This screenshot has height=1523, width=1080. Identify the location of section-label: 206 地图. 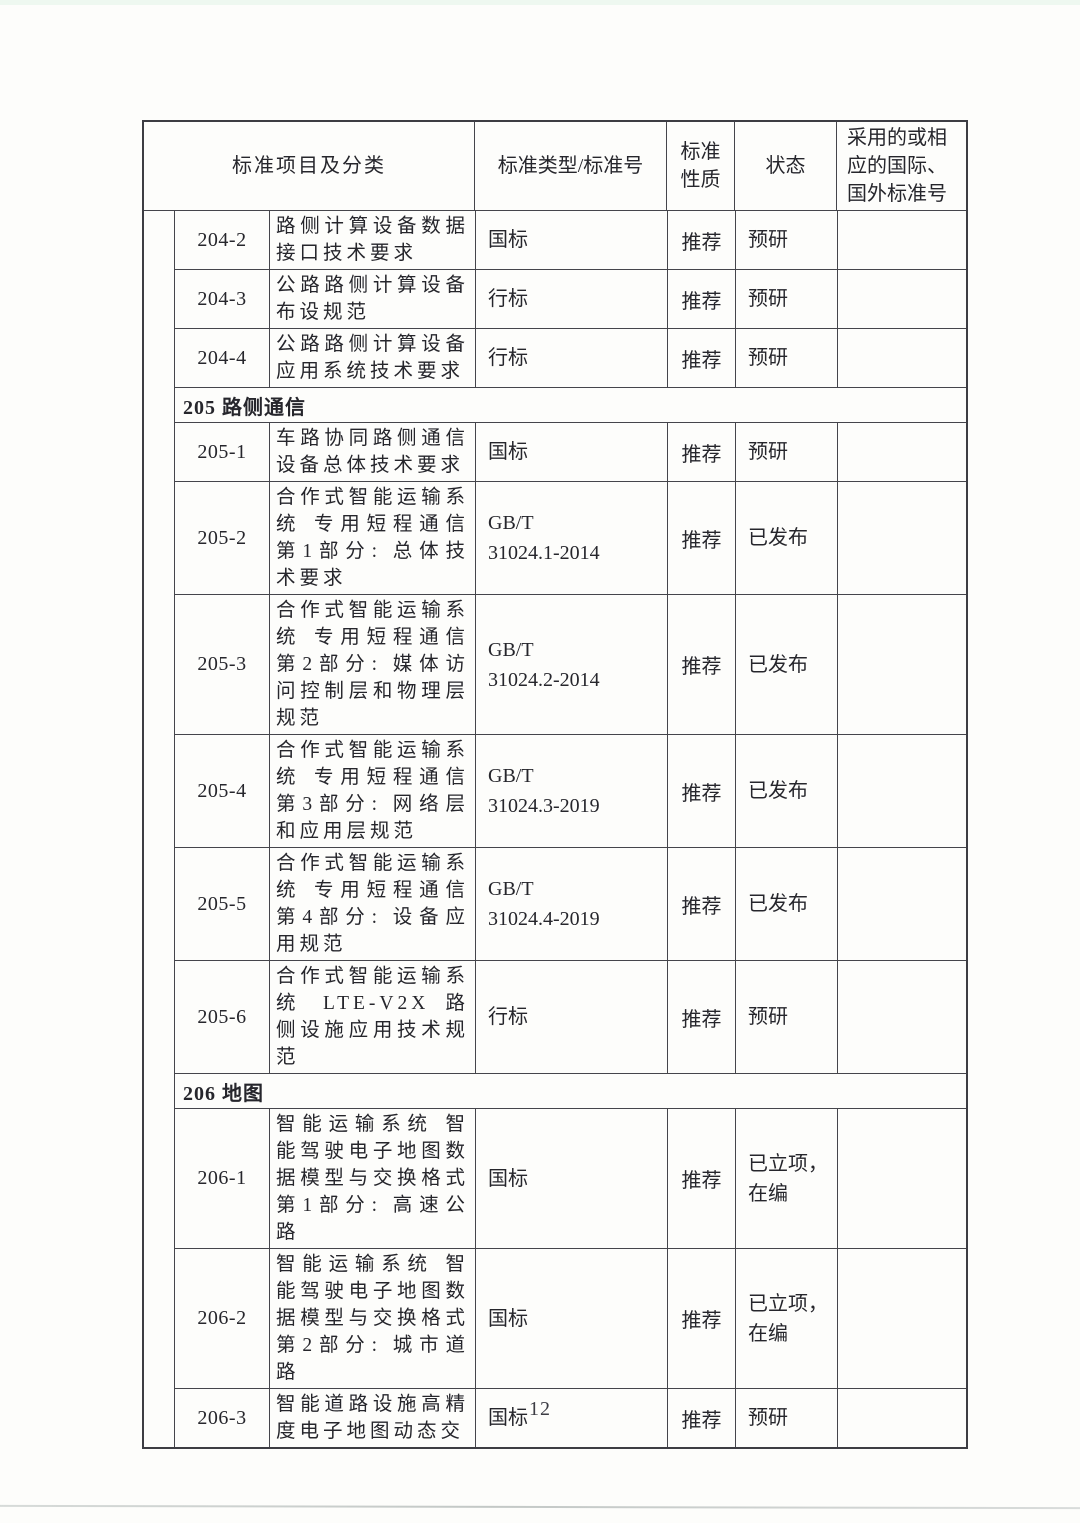
(223, 1093).